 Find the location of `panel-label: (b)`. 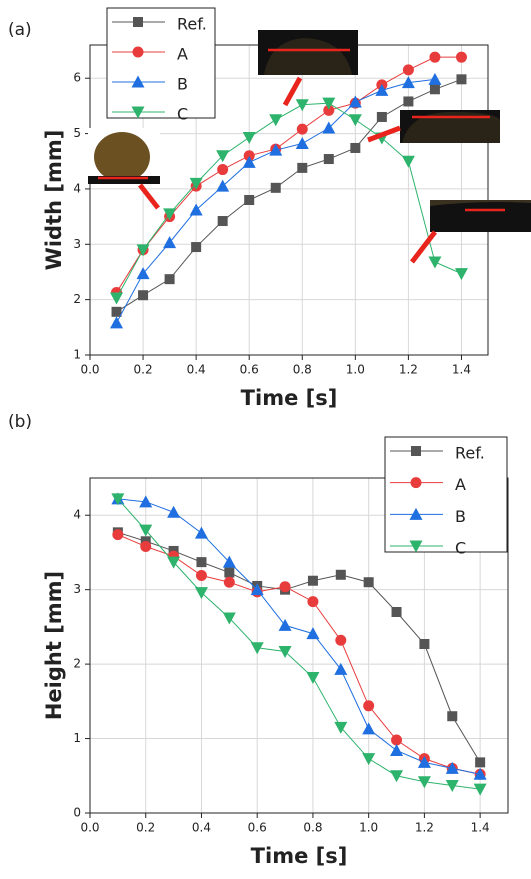

panel-label: (b) is located at coordinates (20, 422).